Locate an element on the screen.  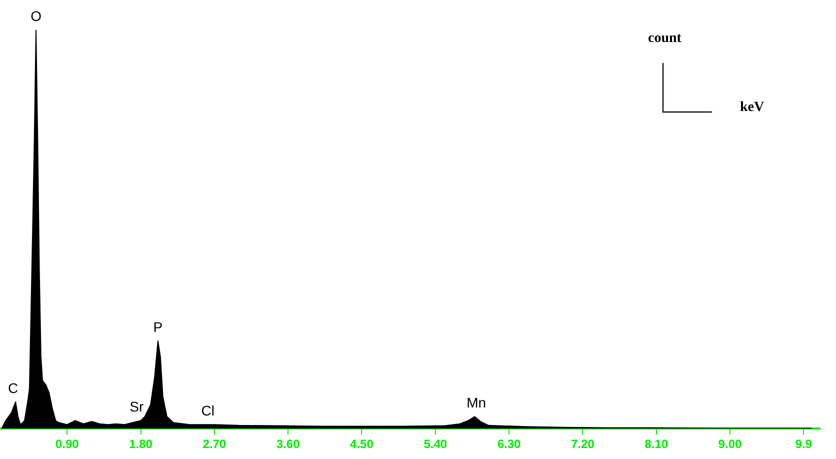
x-axis-title: keV is located at coordinates (752, 108).